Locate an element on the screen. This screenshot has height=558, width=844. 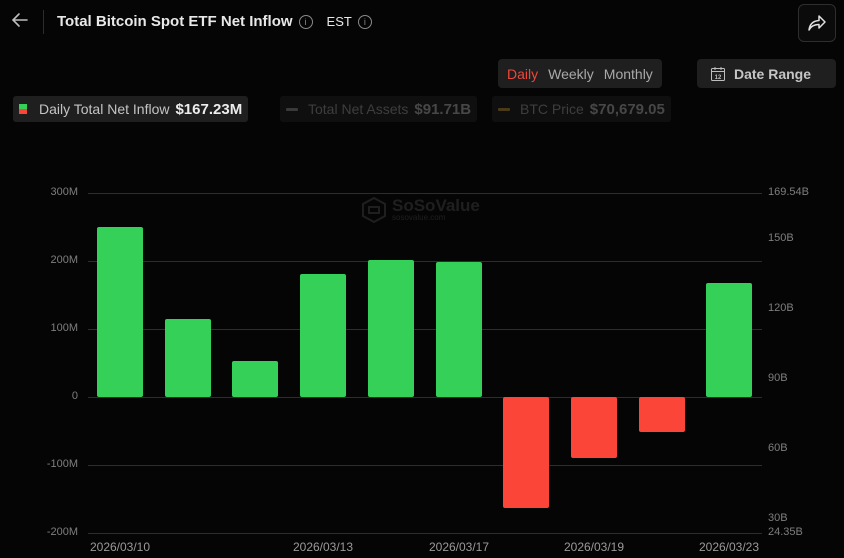
legend-label: Daily Total Net Inflow is located at coordinates (104, 109).